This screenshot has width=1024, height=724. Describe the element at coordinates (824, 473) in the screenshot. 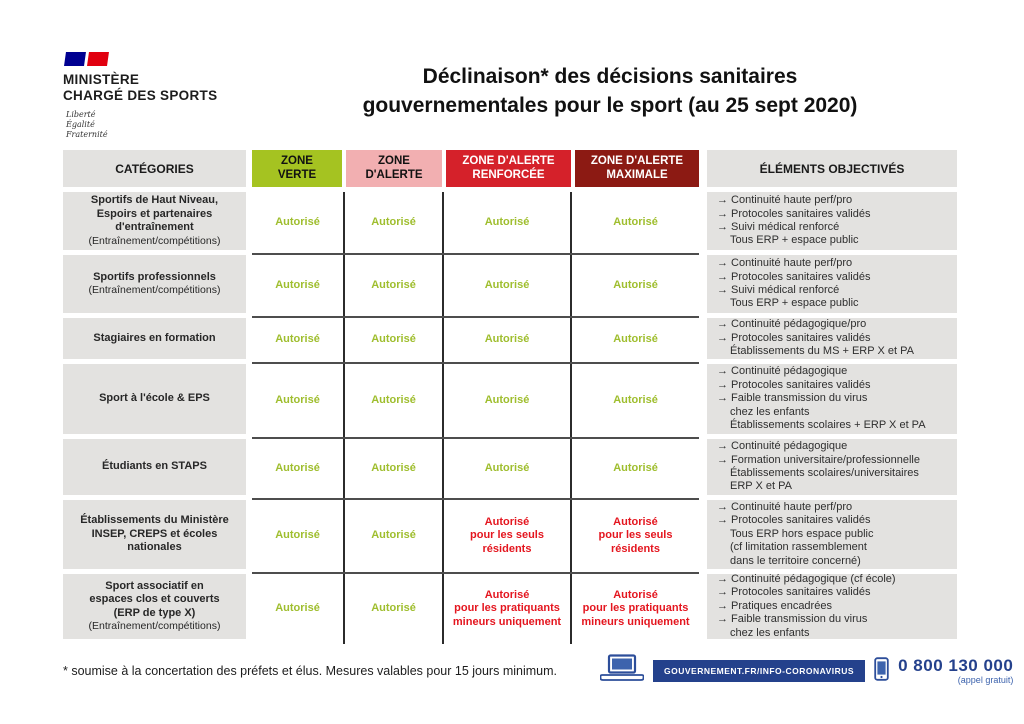

I see `element-line: Établissements scolaires/universitaires` at that location.